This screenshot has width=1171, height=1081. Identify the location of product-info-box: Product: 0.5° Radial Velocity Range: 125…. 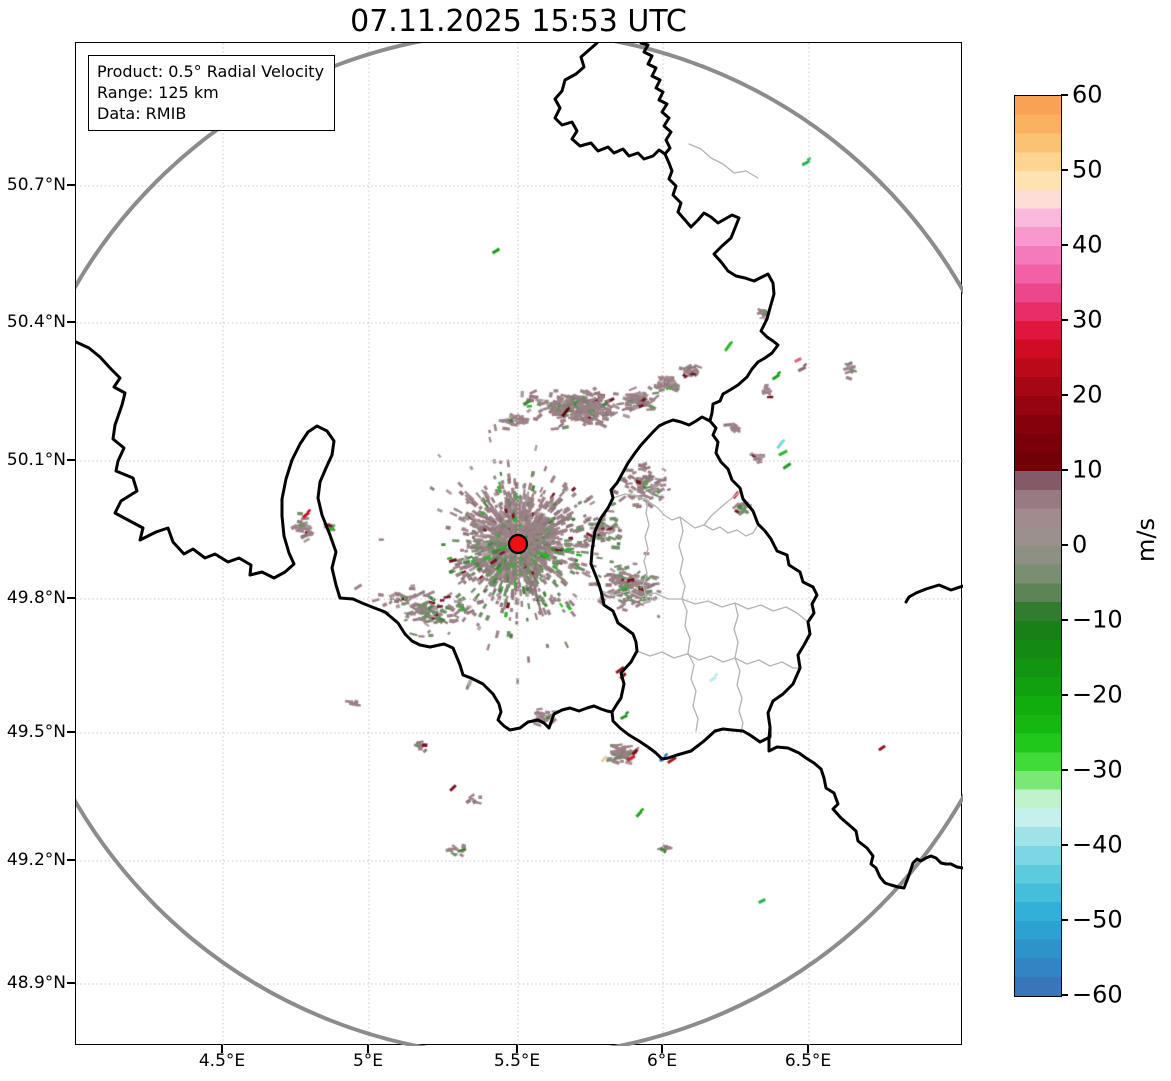
(212, 93).